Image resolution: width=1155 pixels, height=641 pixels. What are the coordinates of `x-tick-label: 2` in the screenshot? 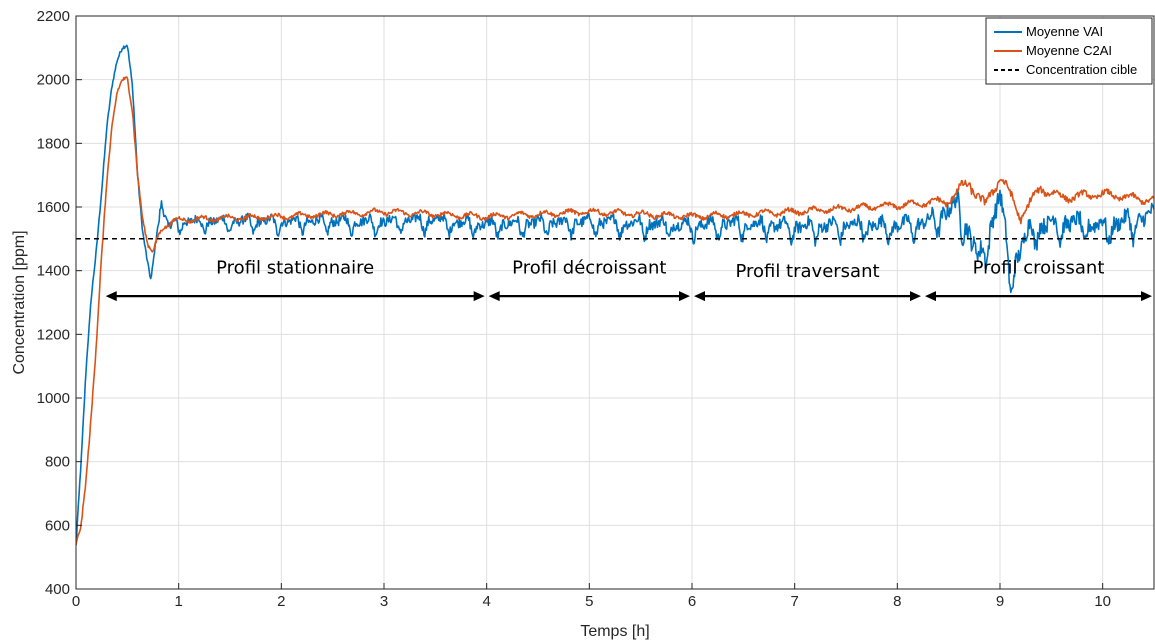 It's located at (281, 601).